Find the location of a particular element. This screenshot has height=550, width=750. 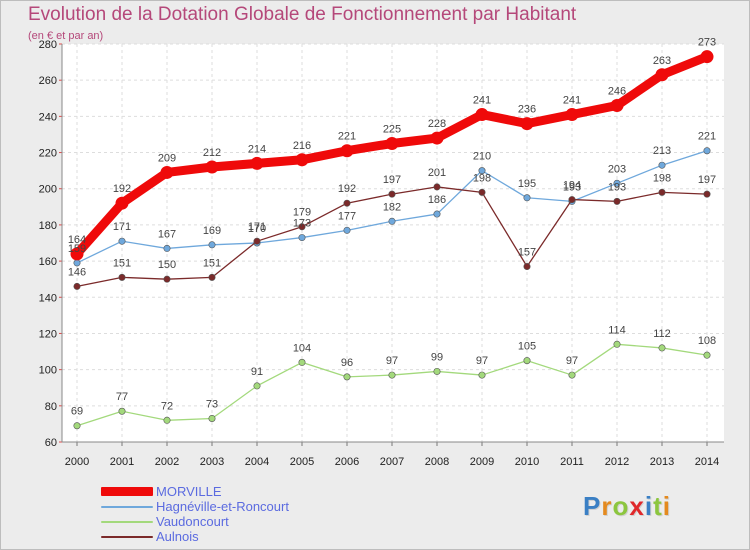

data-label: 164 is located at coordinates (77, 240).